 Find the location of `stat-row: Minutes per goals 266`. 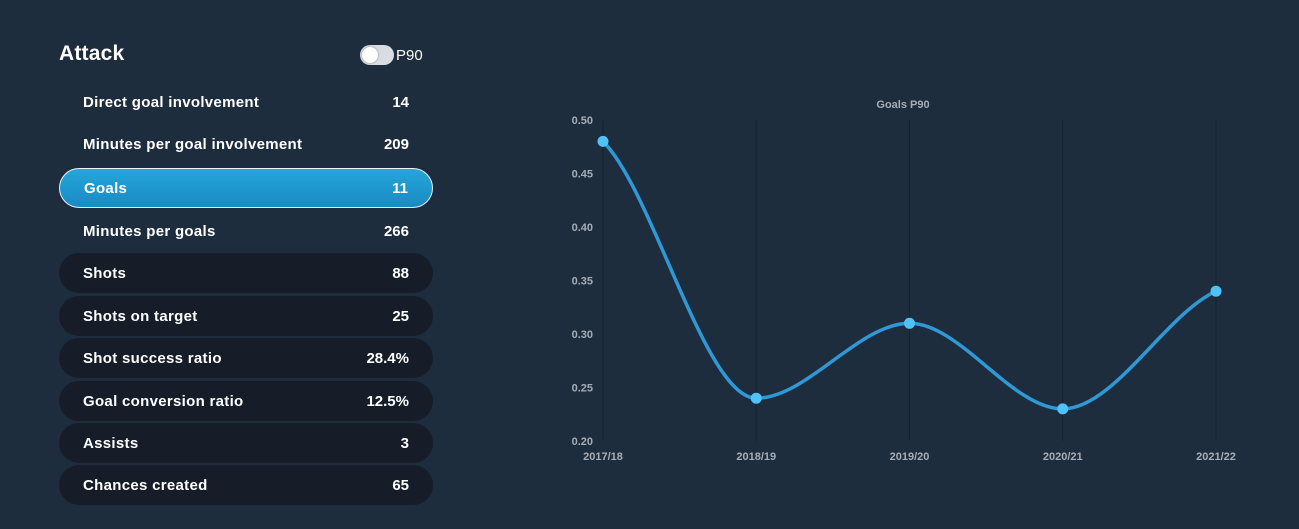

stat-row: Minutes per goals 266 is located at coordinates (246, 231).